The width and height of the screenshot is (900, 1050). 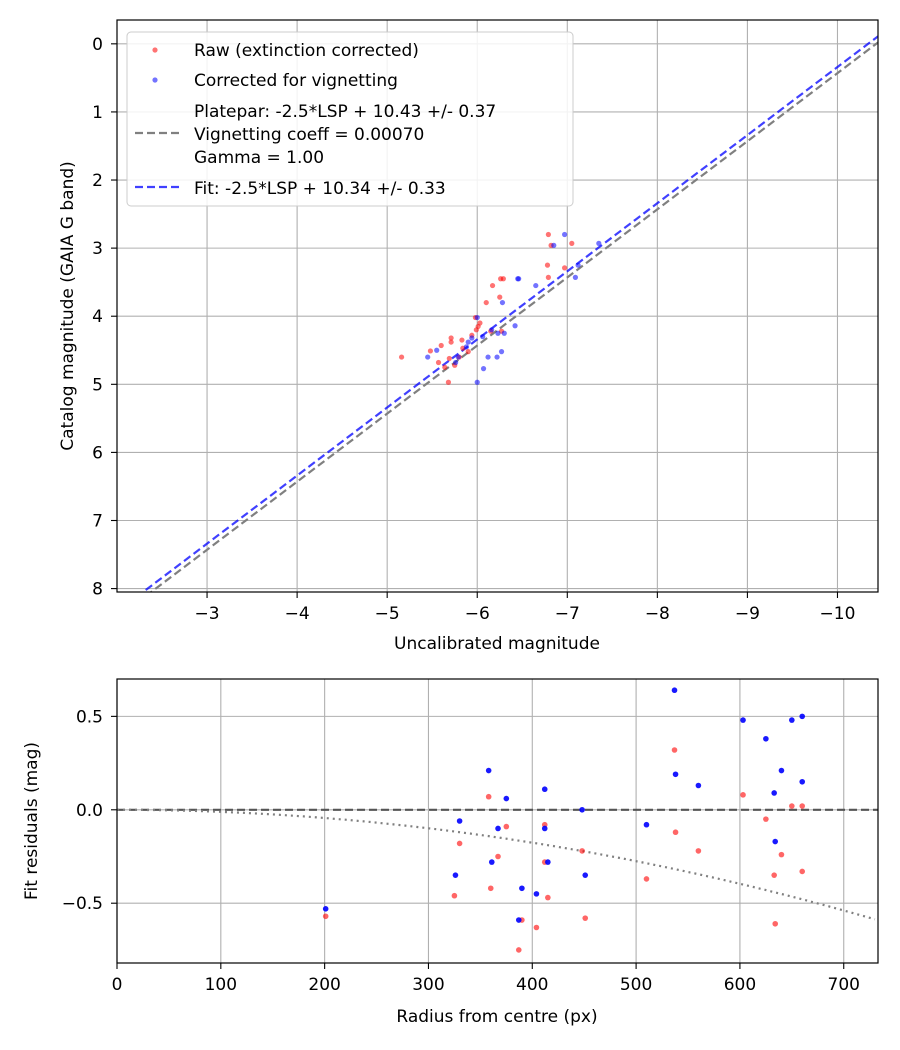 I want to click on top-y-ticks: 0 1 2 3 4 5 6 7 8, so click(x=104, y=317).